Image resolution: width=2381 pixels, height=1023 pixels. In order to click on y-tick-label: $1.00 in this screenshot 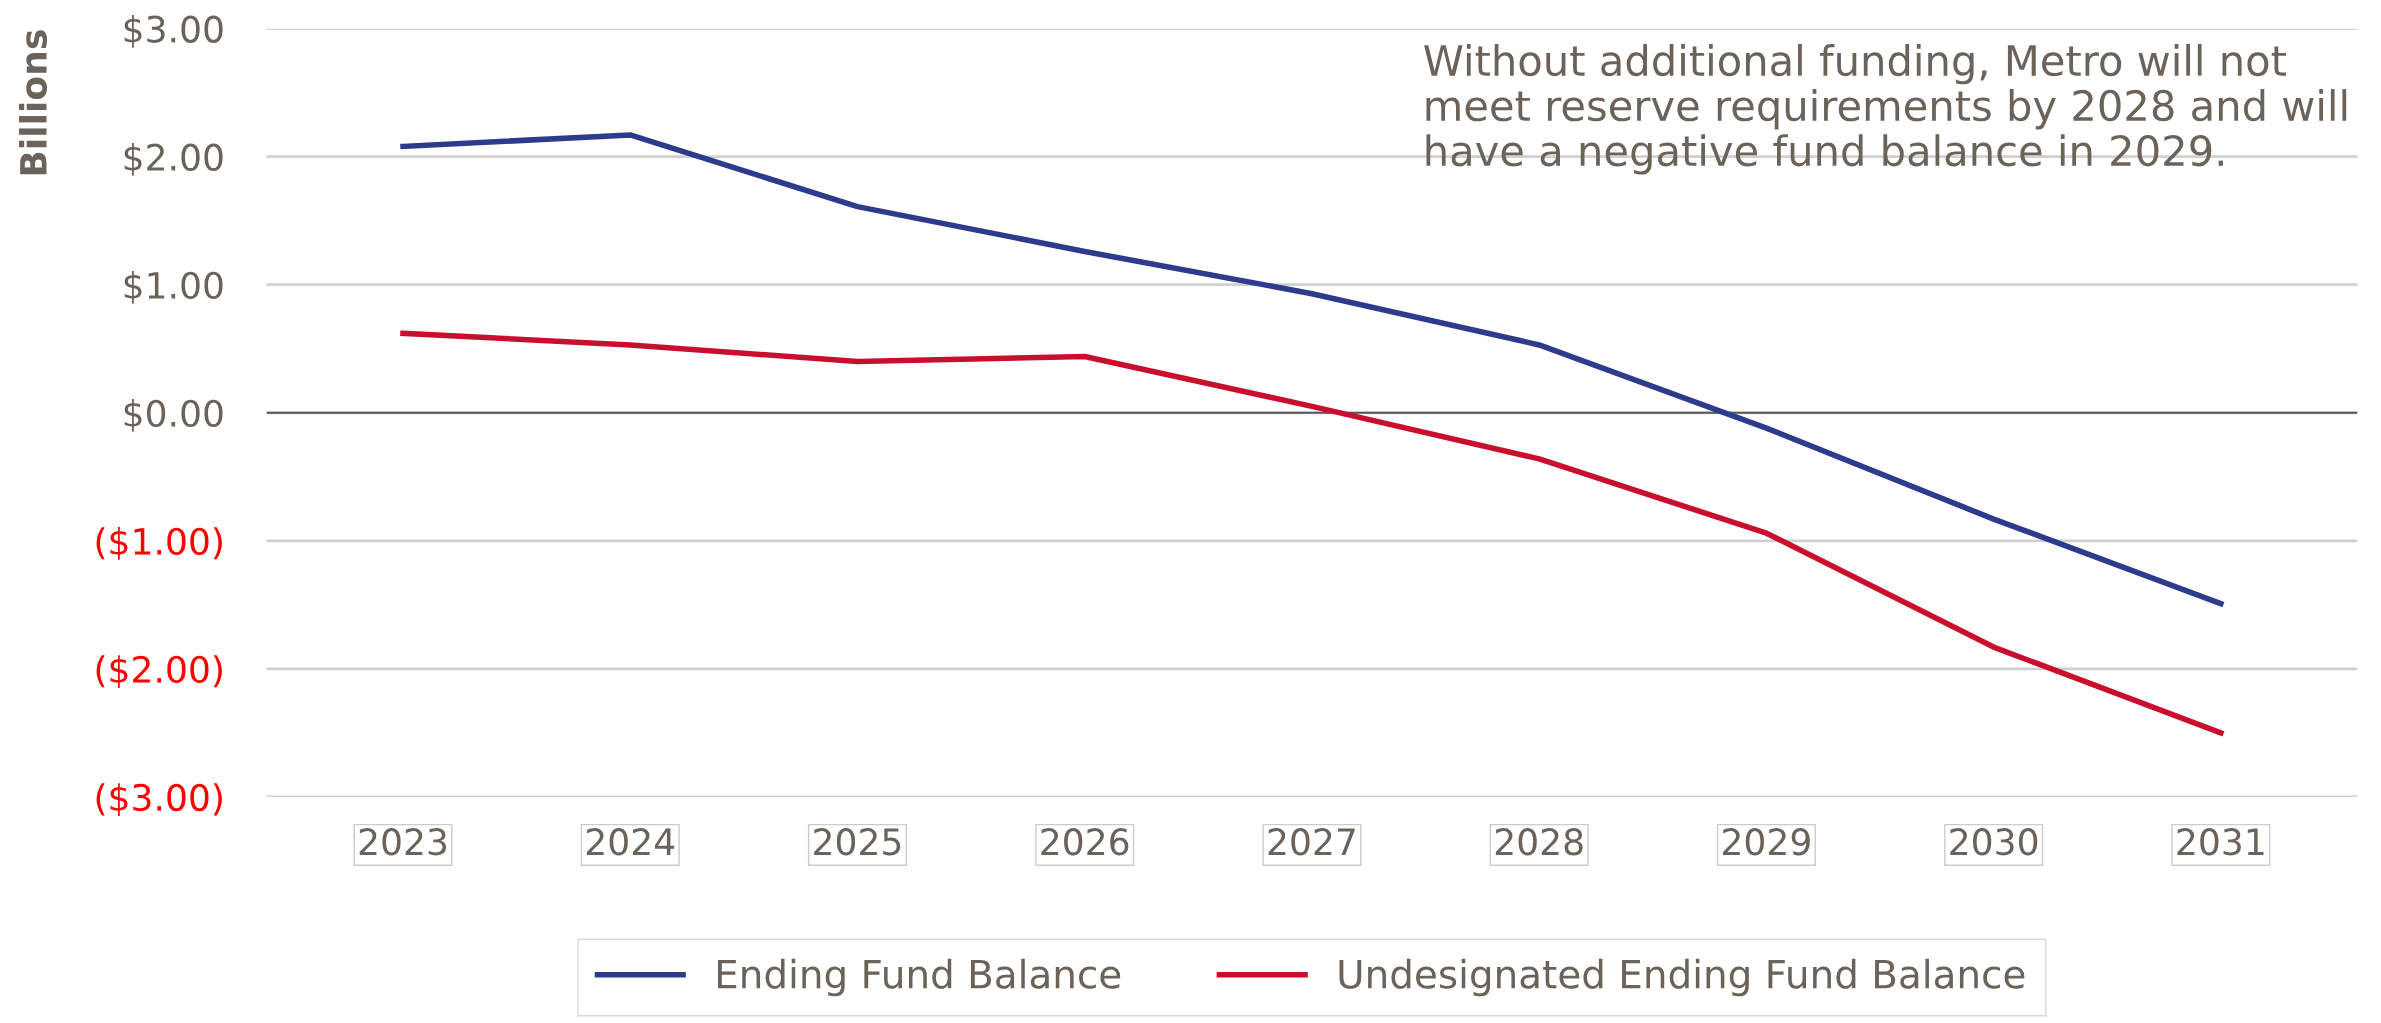, I will do `click(173, 287)`.